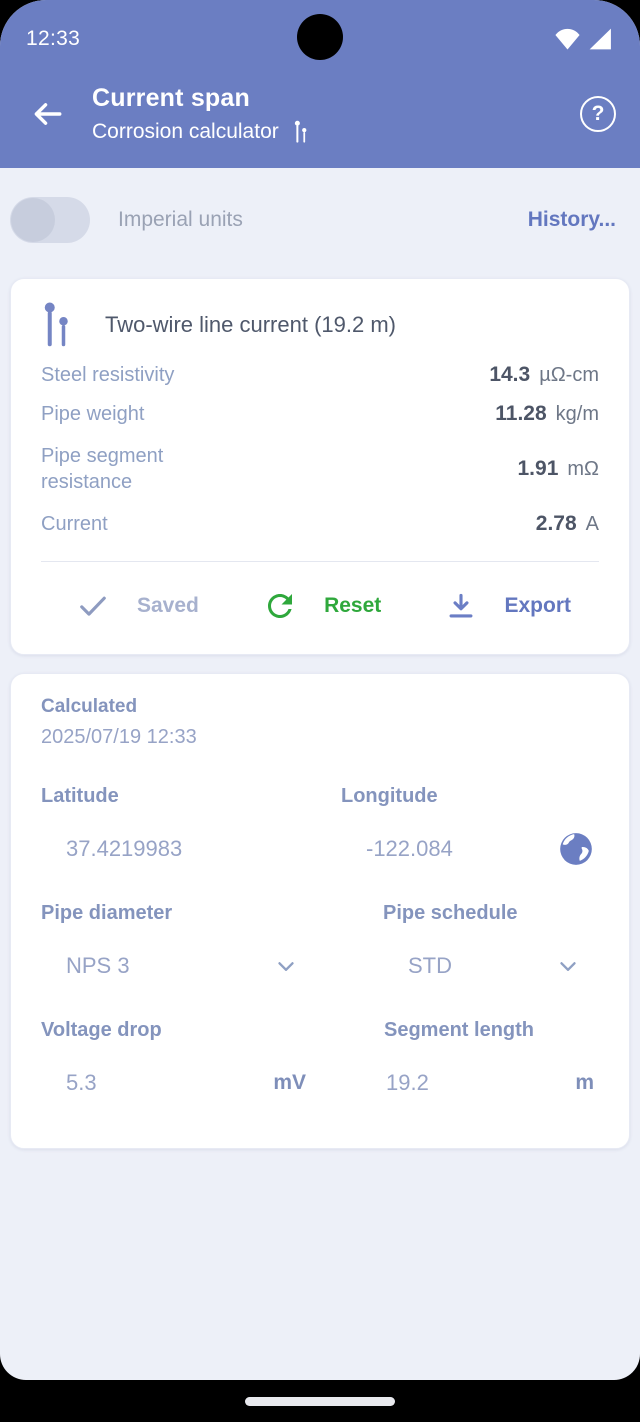 This screenshot has width=640, height=1422. I want to click on result-unit: µΩ-cm, so click(569, 375).